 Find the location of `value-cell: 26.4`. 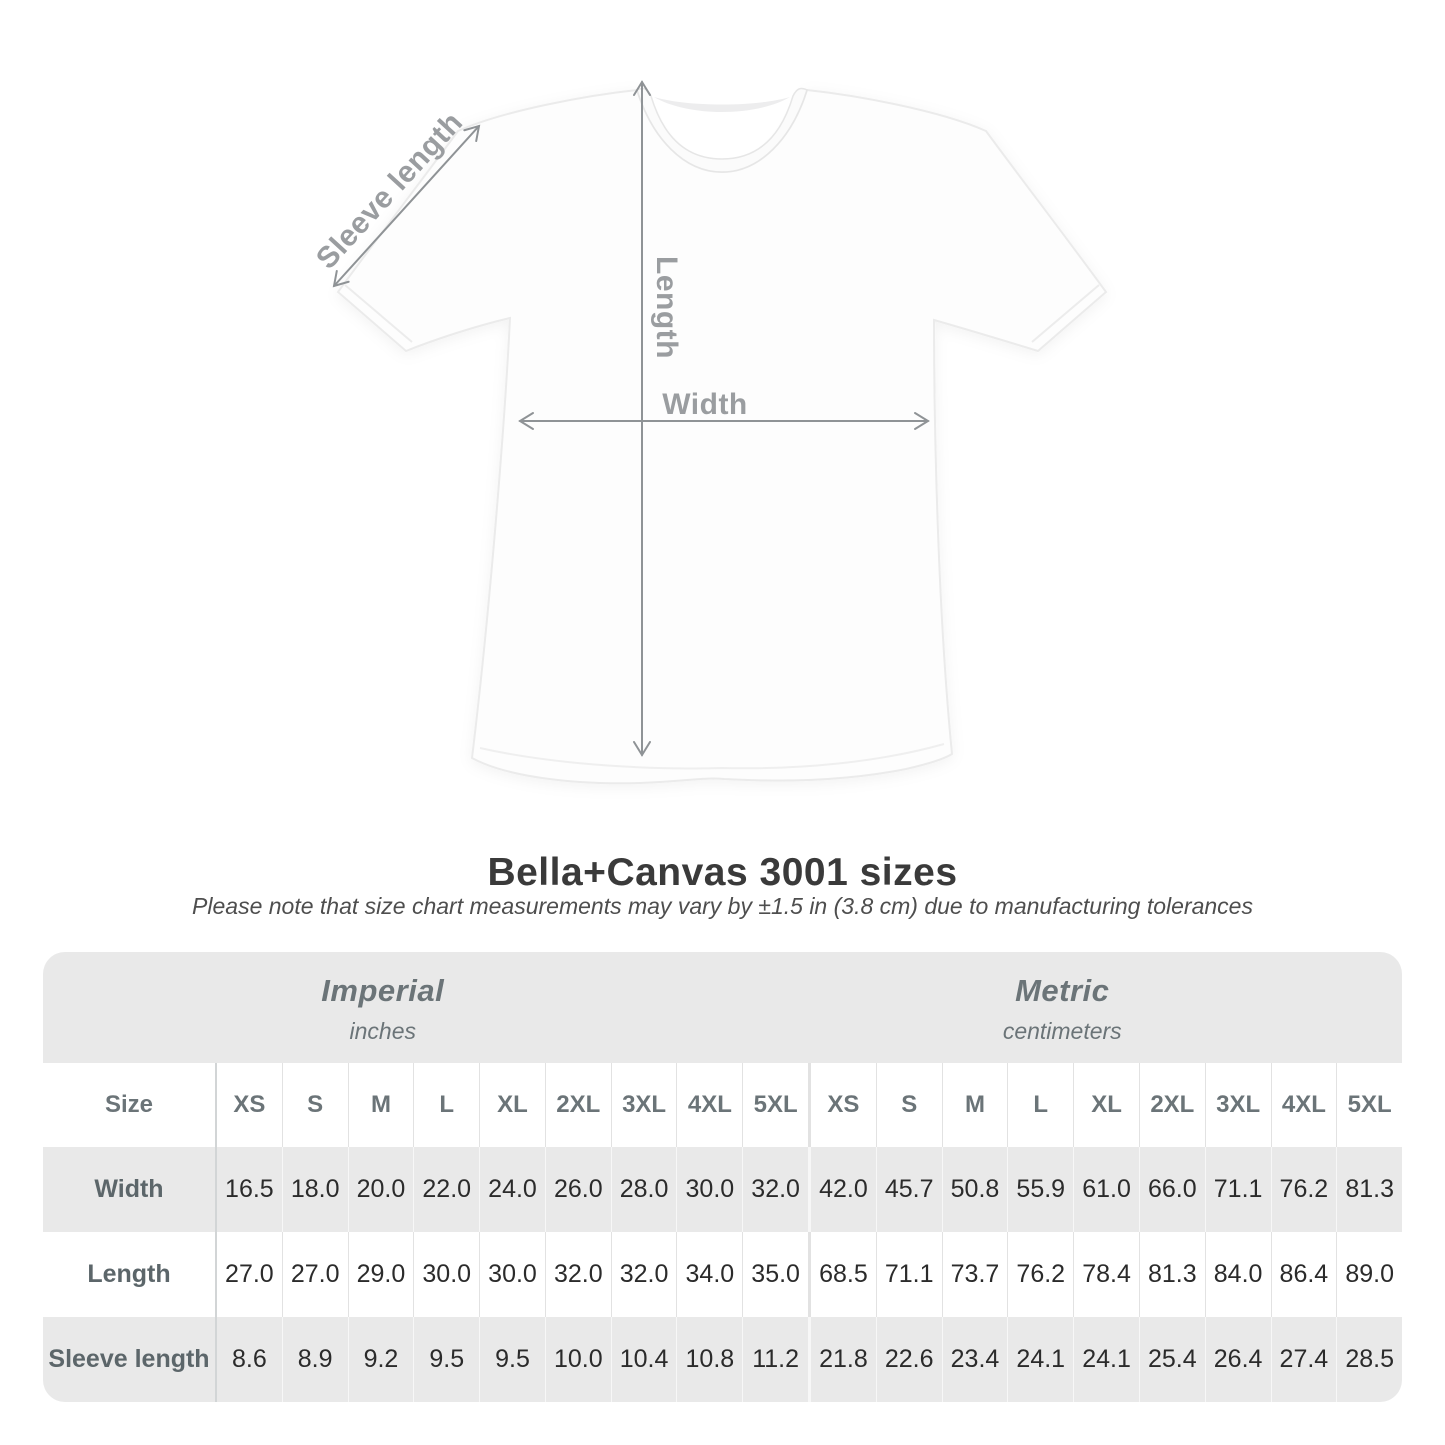

value-cell: 26.4 is located at coordinates (1237, 1359).